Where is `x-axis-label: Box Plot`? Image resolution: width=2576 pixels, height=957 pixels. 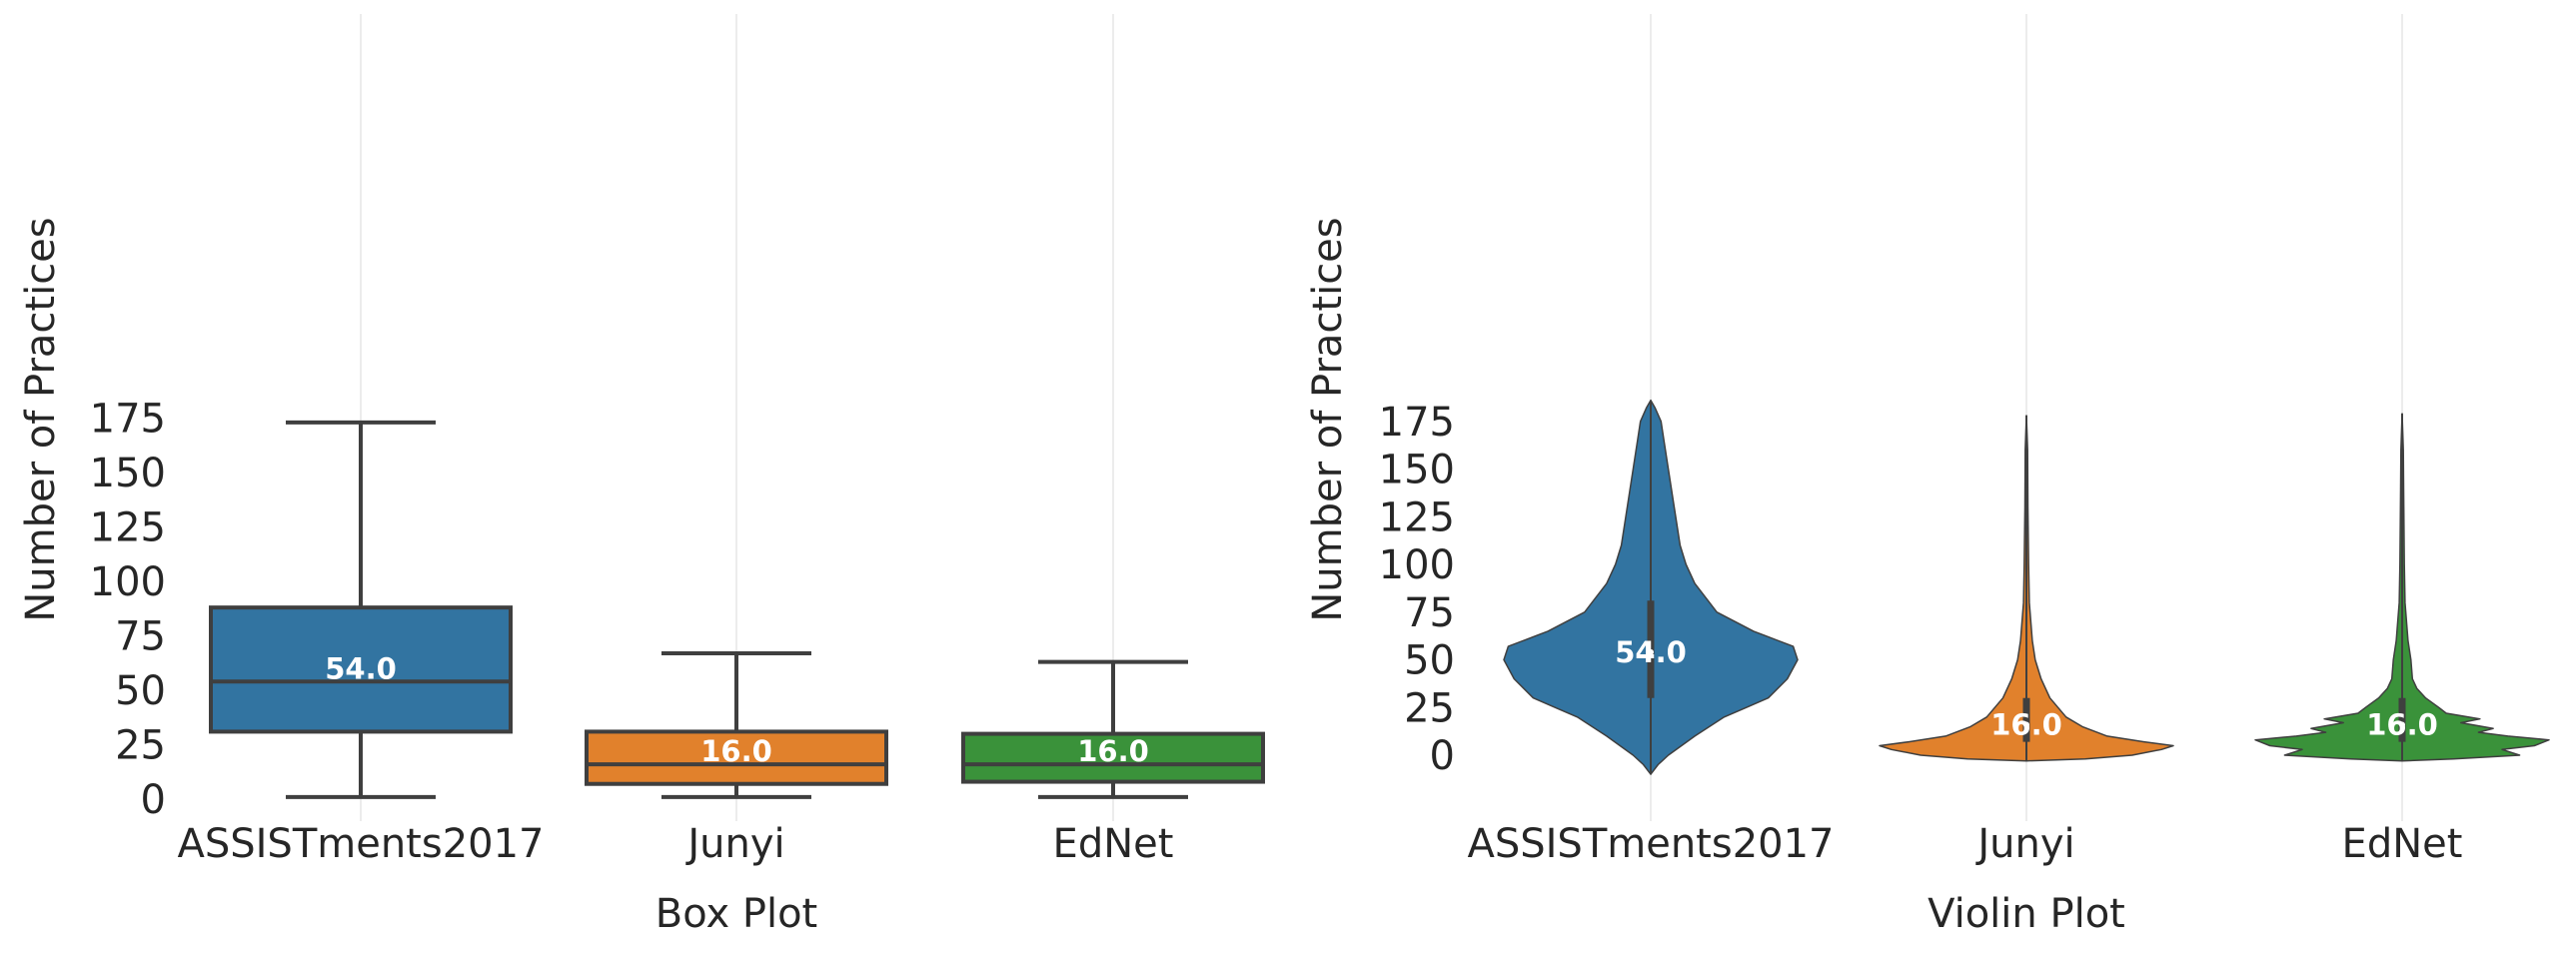
x-axis-label: Box Plot is located at coordinates (736, 914).